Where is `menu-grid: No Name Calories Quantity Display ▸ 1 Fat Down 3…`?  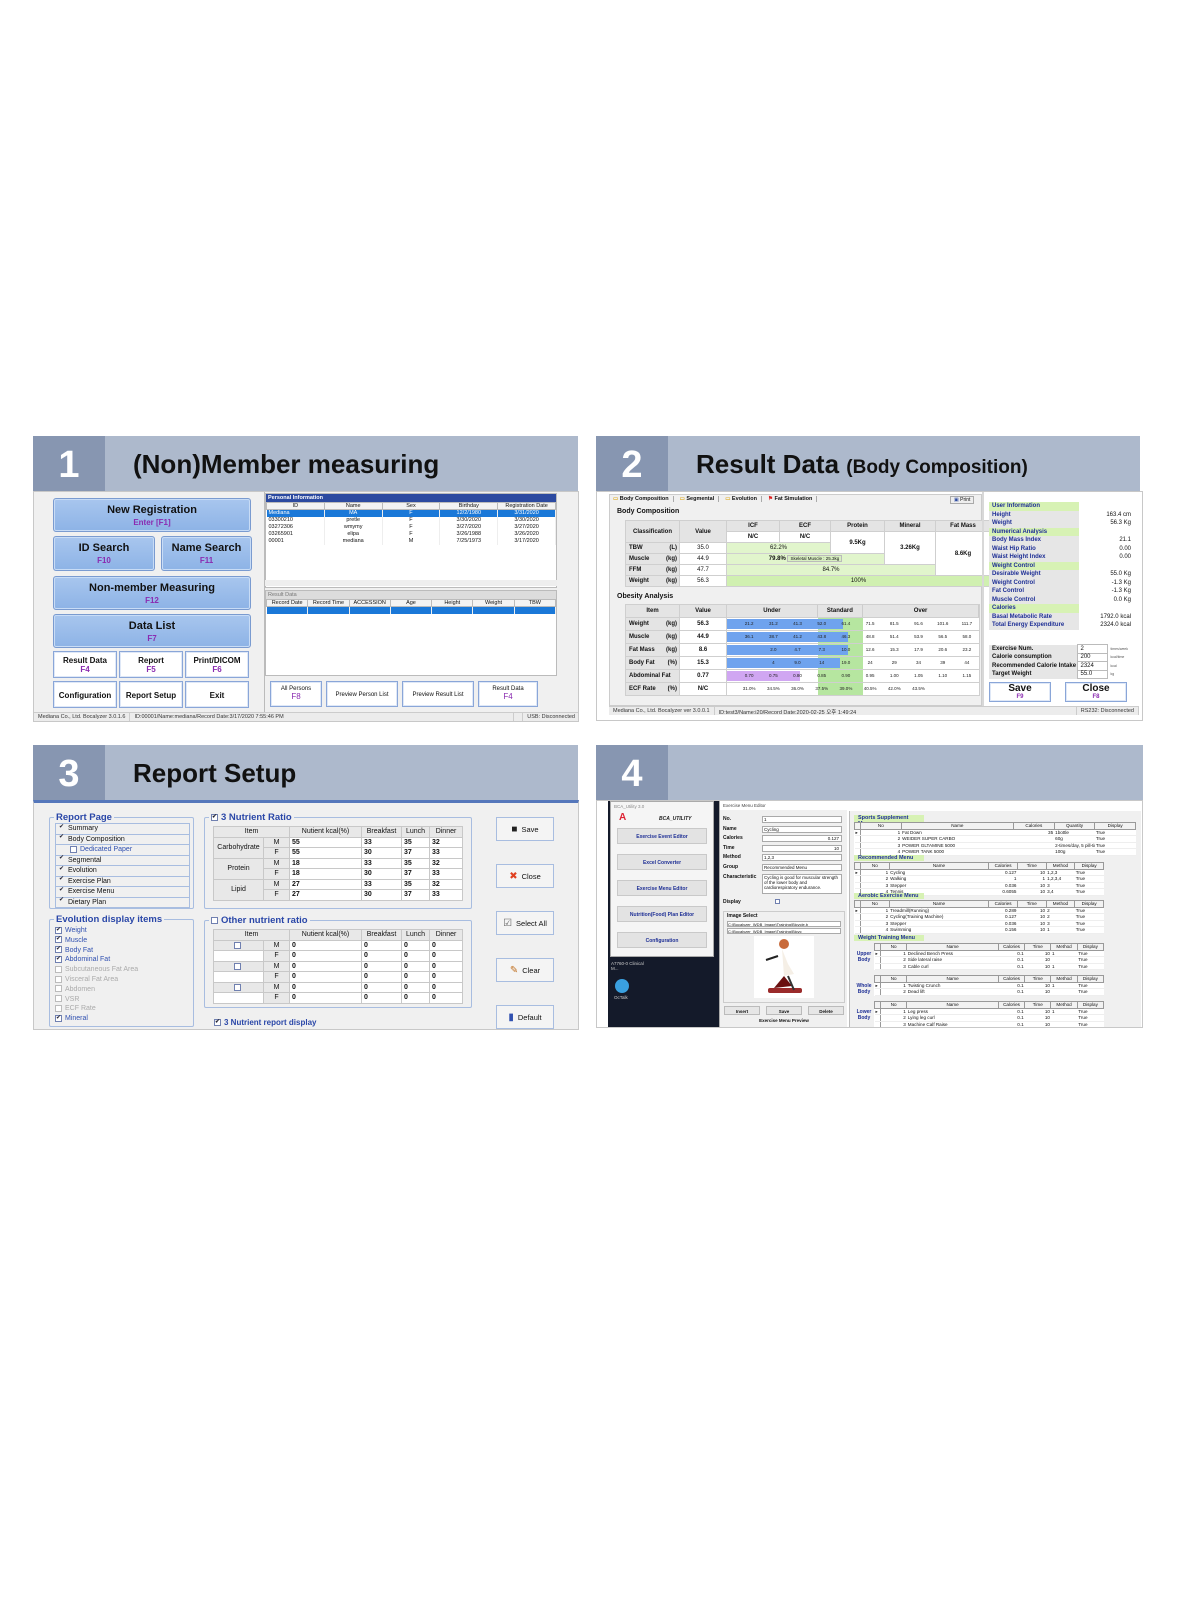 menu-grid: No Name Calories Quantity Display ▸ 1 Fat Down 3… is located at coordinates (995, 839).